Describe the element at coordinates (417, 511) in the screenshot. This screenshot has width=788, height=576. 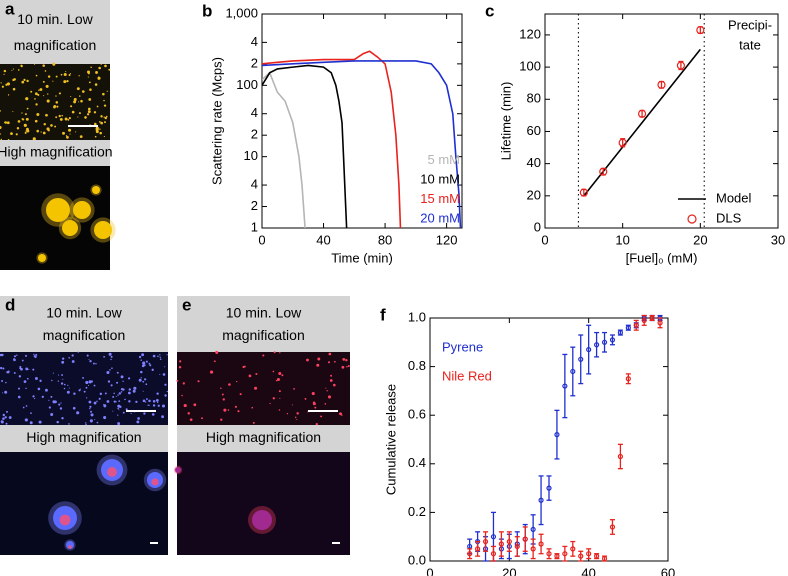
I see `y-tick-label: 0.2` at that location.